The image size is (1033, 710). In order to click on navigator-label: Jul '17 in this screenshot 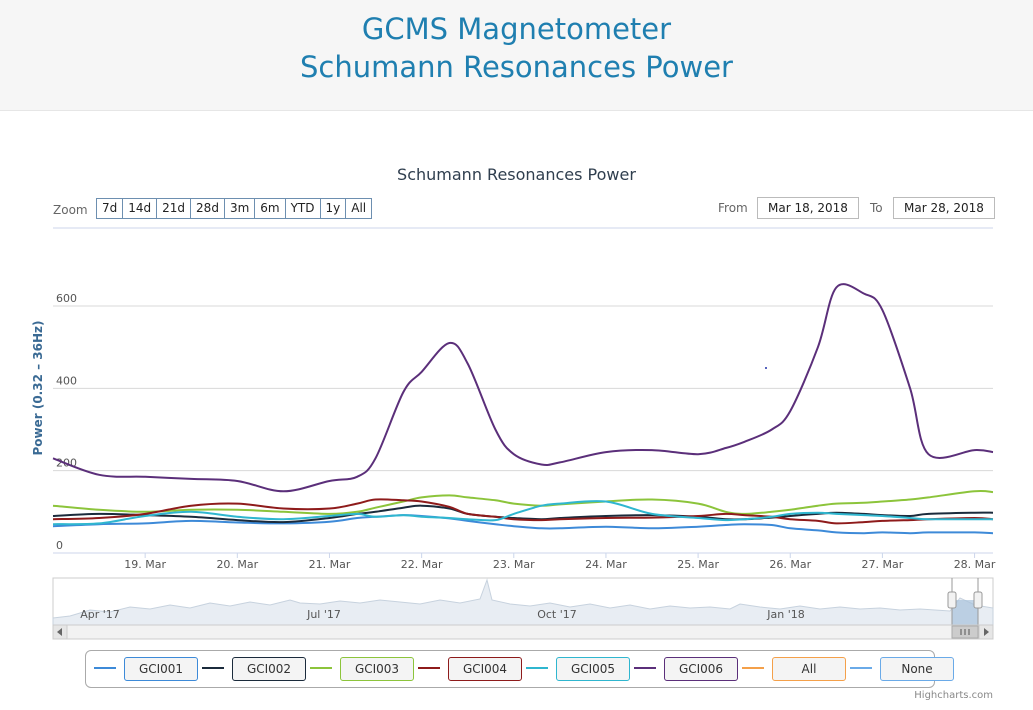, I will do `click(323, 614)`.